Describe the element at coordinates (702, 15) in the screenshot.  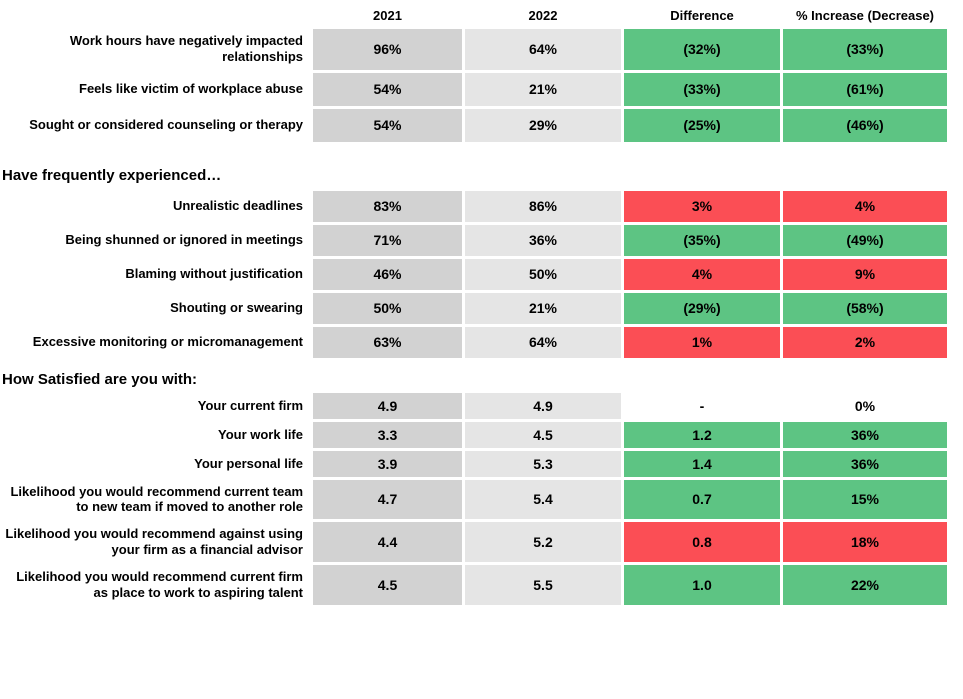
I see `column-header-difference: Difference` at that location.